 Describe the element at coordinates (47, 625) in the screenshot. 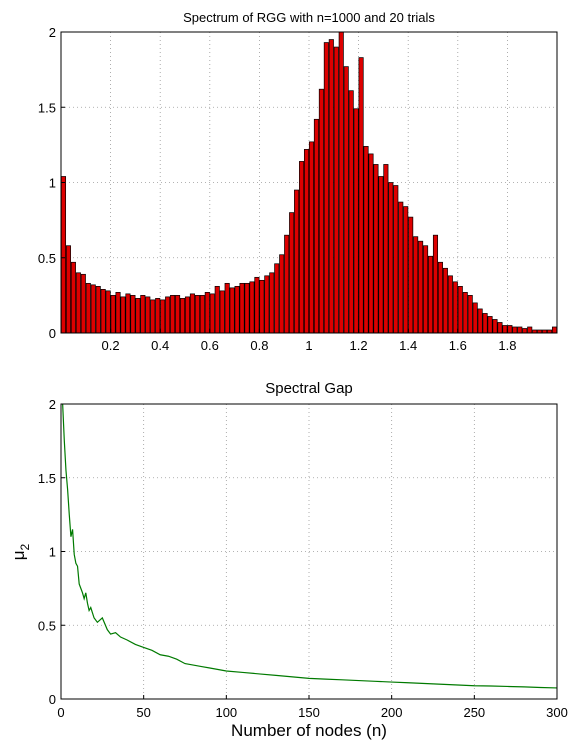

I see `y-tick-label: 0.5` at that location.